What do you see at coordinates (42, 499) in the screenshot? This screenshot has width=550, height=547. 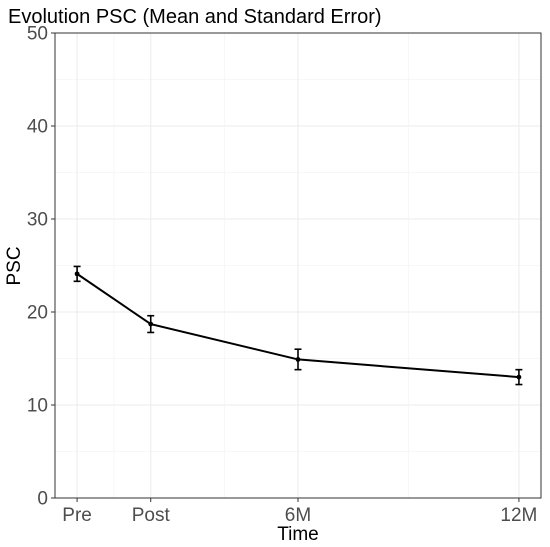 I see `y-tick-label: 0` at bounding box center [42, 499].